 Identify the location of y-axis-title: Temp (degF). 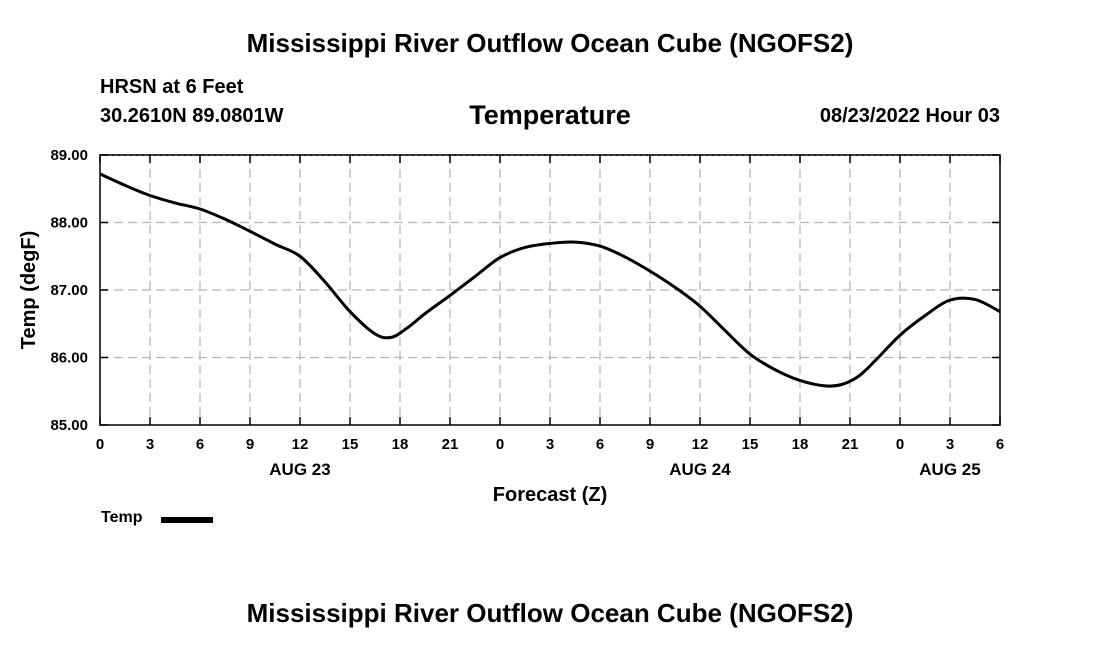
(29, 290).